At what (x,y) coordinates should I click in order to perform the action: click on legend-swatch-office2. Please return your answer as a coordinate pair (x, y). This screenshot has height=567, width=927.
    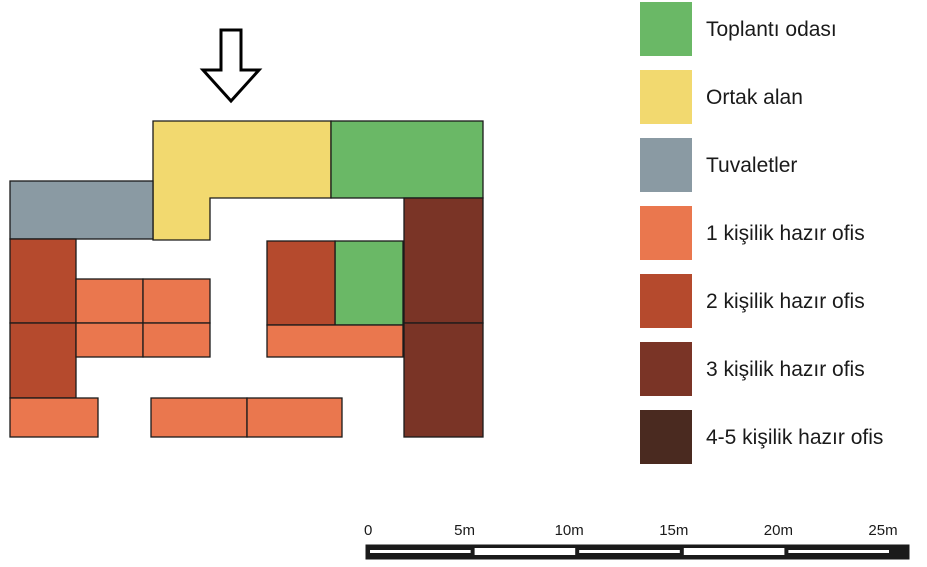
    Looking at the image, I should click on (666, 301).